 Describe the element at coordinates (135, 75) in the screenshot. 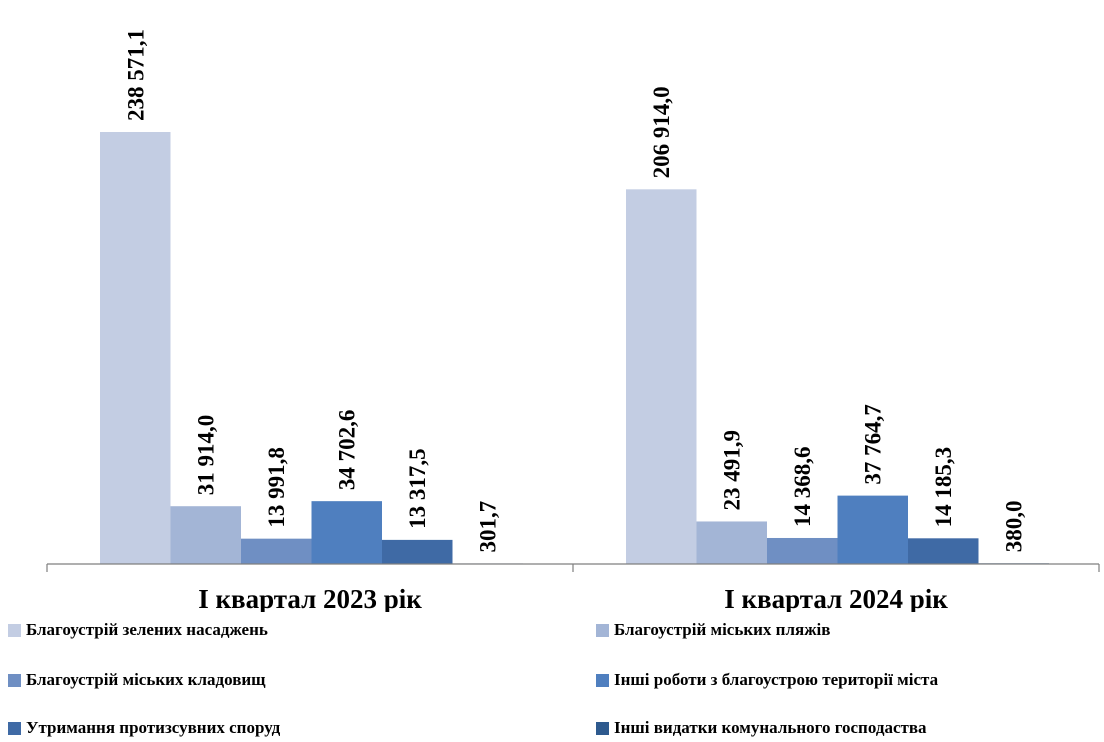

I see `data-label: 238 571,1` at that location.